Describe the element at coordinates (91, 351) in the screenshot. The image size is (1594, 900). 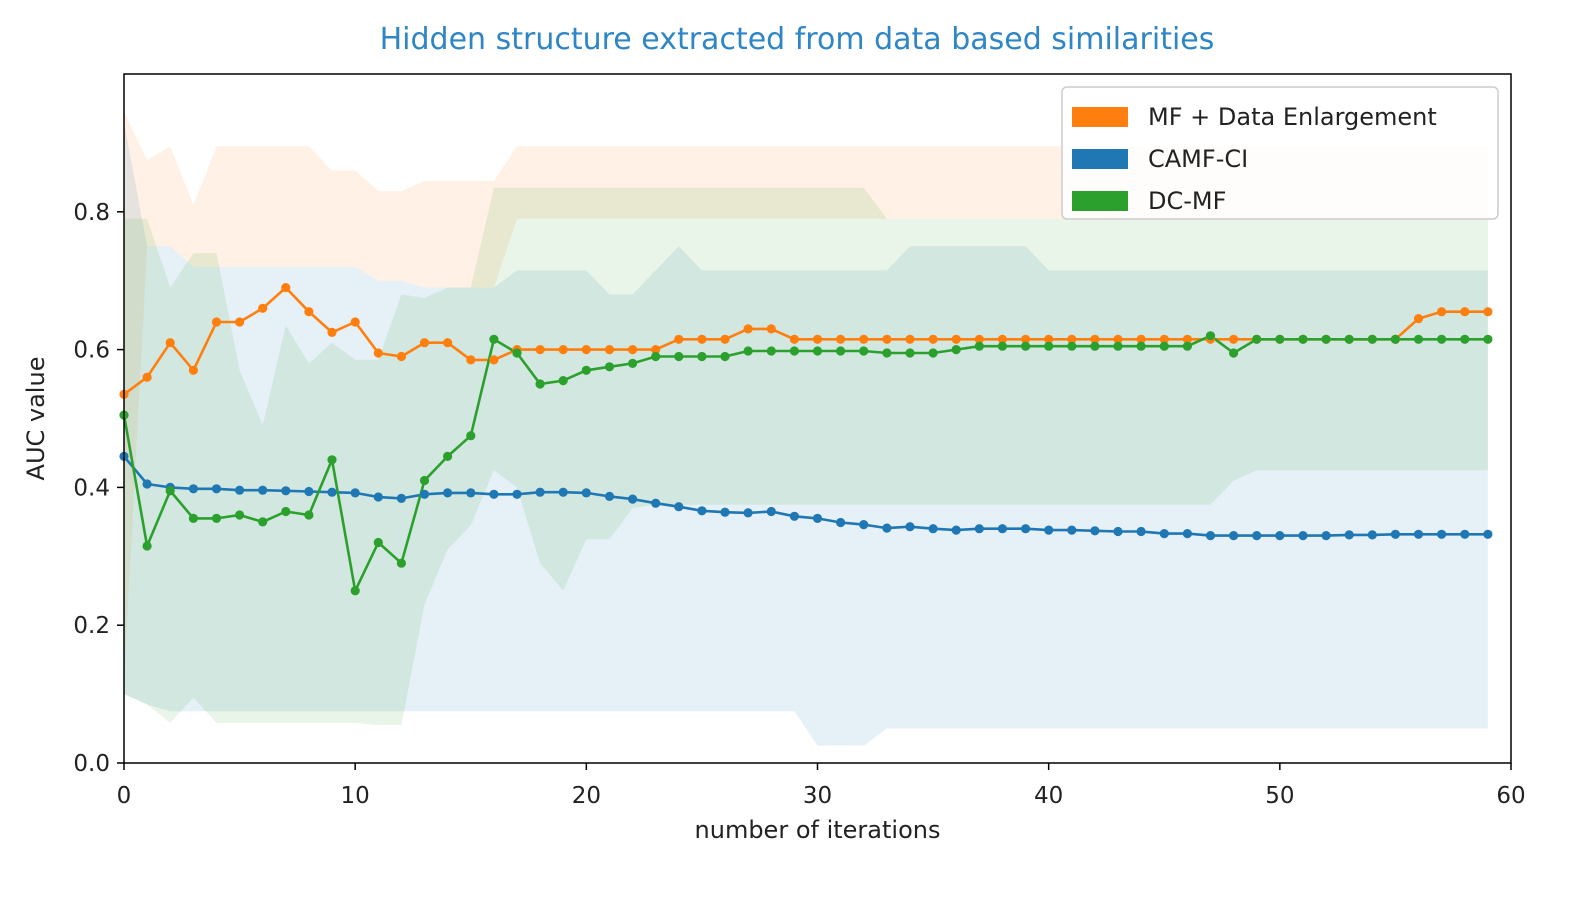
I see `y-tick-label: 0.6` at that location.